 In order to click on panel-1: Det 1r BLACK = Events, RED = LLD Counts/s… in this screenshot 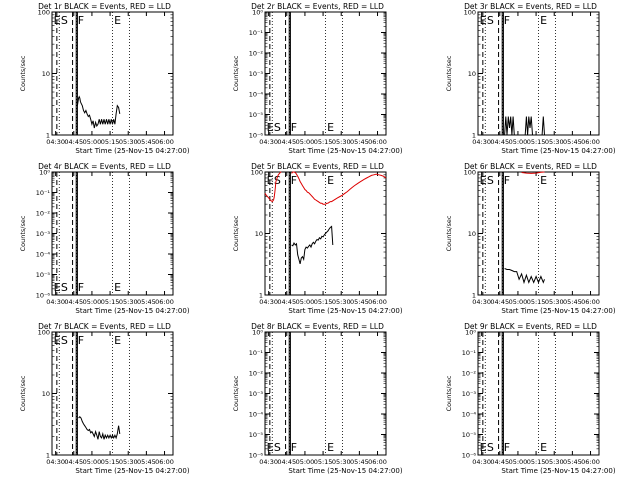, I will do `click(104, 78)`.